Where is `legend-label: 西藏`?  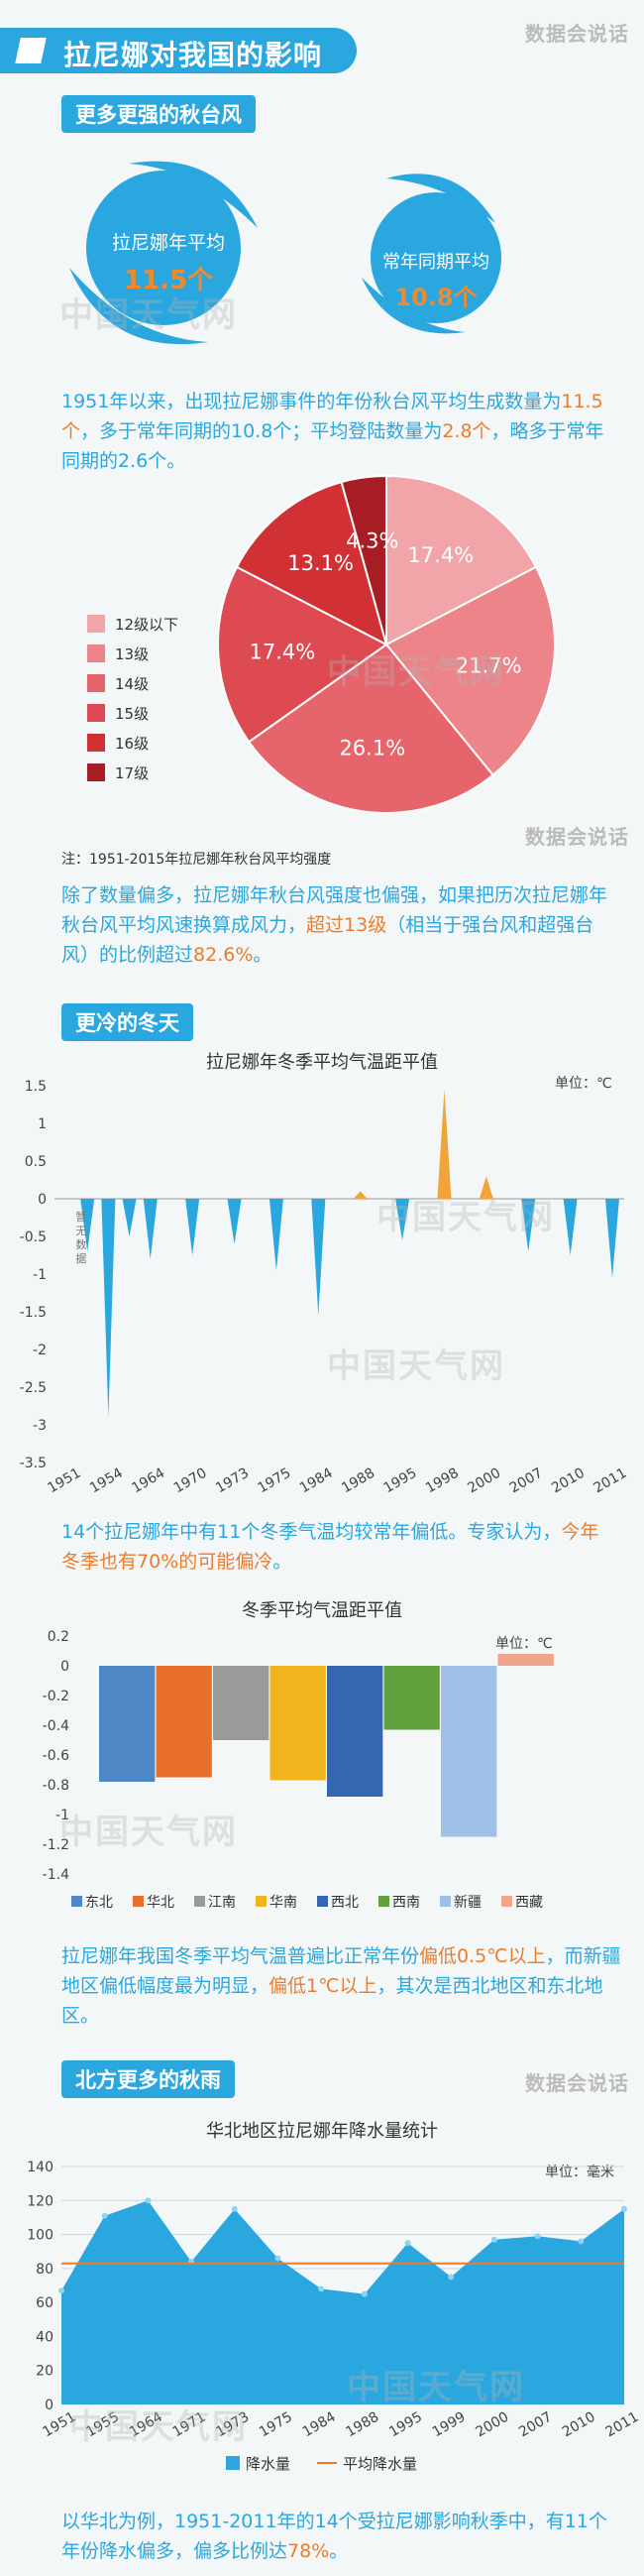 legend-label: 西藏 is located at coordinates (529, 1903).